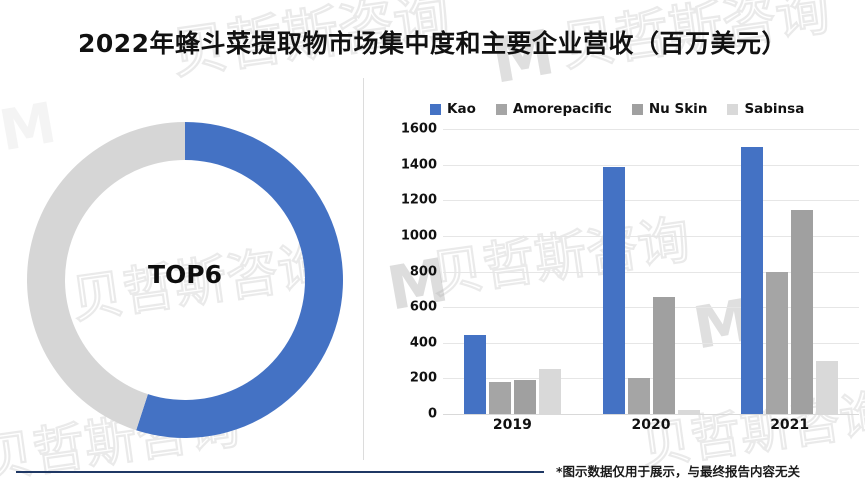  What do you see at coordinates (418, 236) in the screenshot?
I see `y-axis-tick: 1000` at bounding box center [418, 236].